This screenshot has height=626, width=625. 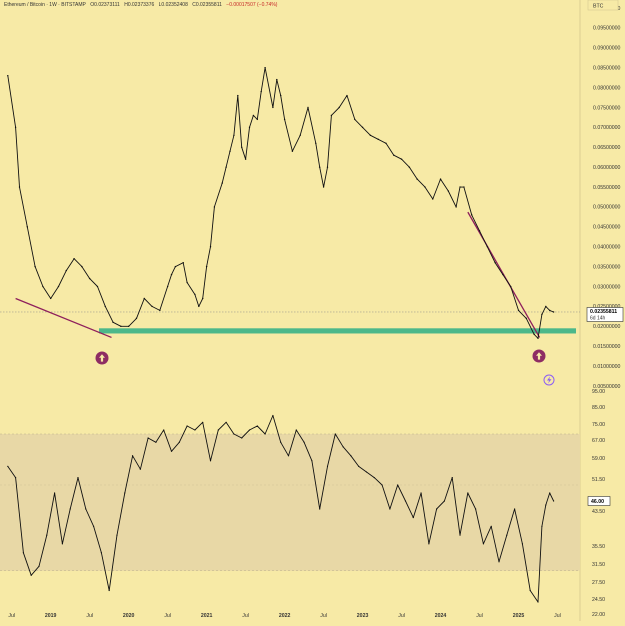 I want to click on price-axis-tick: 0.01000000, so click(x=607, y=367).